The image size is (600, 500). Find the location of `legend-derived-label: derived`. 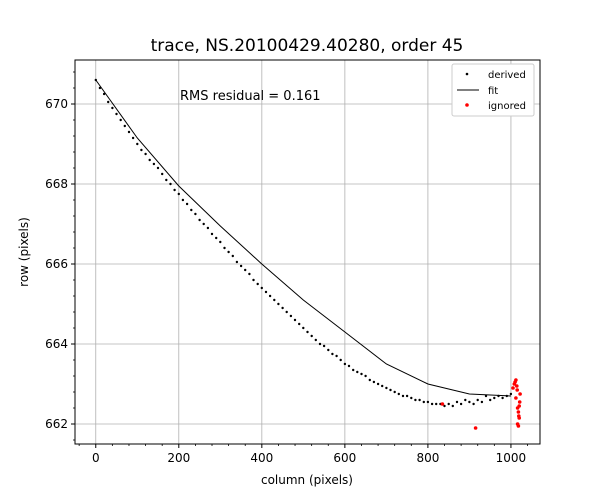

legend-derived-label: derived is located at coordinates (507, 75).